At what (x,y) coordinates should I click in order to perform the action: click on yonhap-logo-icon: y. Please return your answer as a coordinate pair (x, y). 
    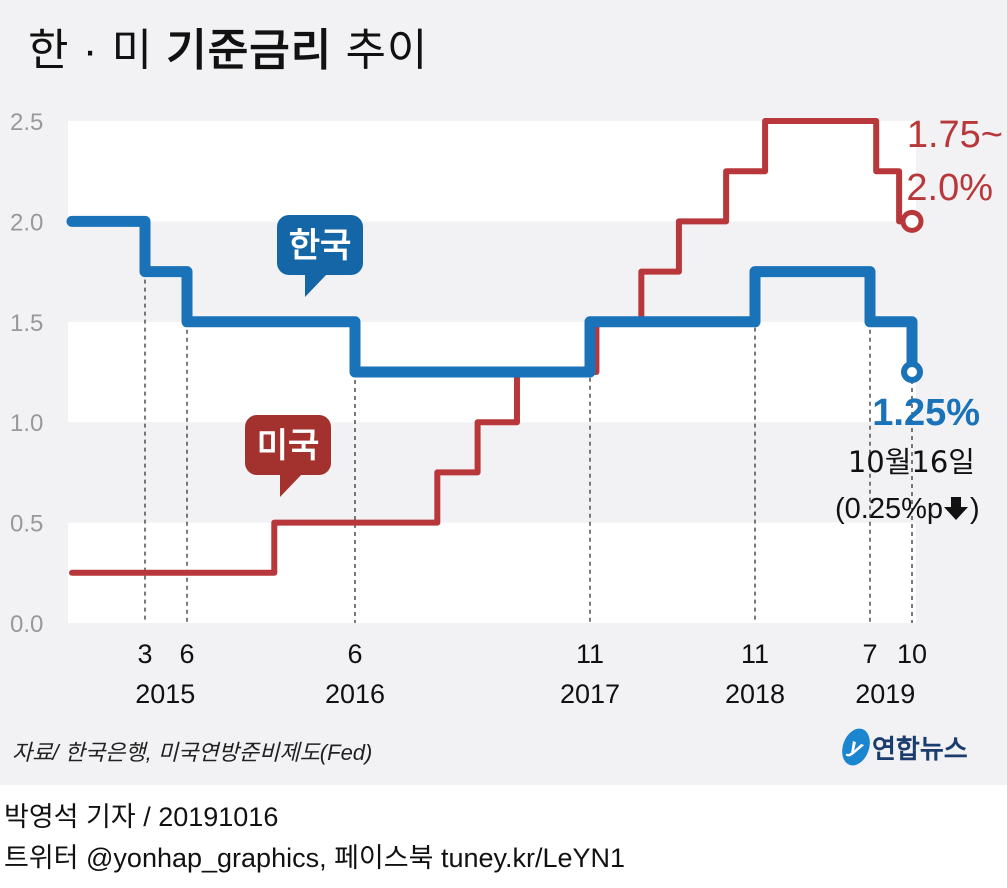
    Looking at the image, I should click on (856, 747).